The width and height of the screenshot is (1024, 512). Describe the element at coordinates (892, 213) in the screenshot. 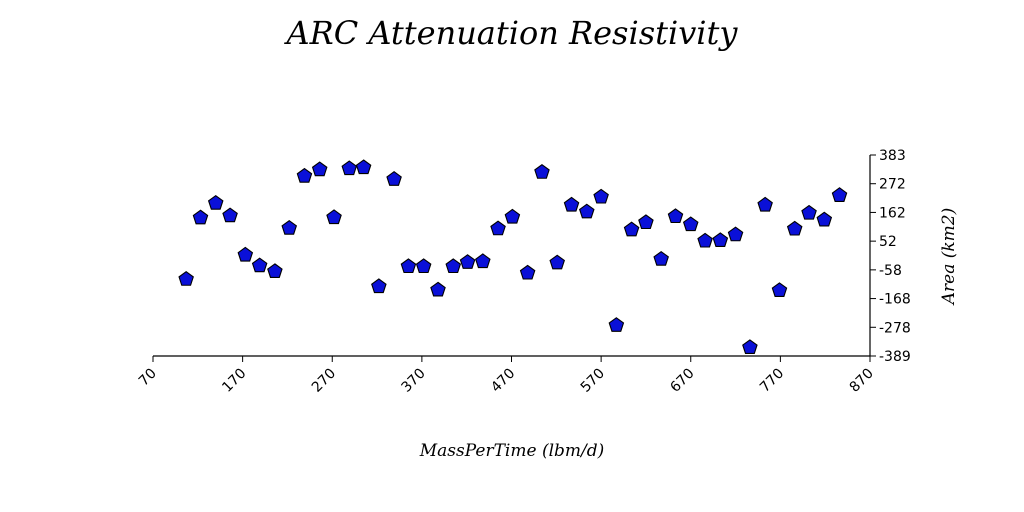

I see `y-tick-label: 162` at that location.